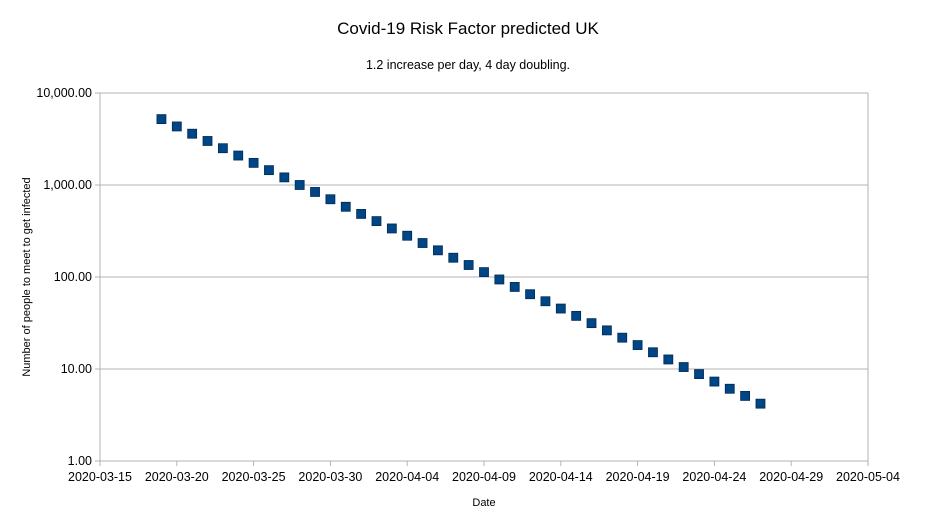 This screenshot has height=526, width=936. I want to click on y-tick-label: 100.00, so click(73, 277).